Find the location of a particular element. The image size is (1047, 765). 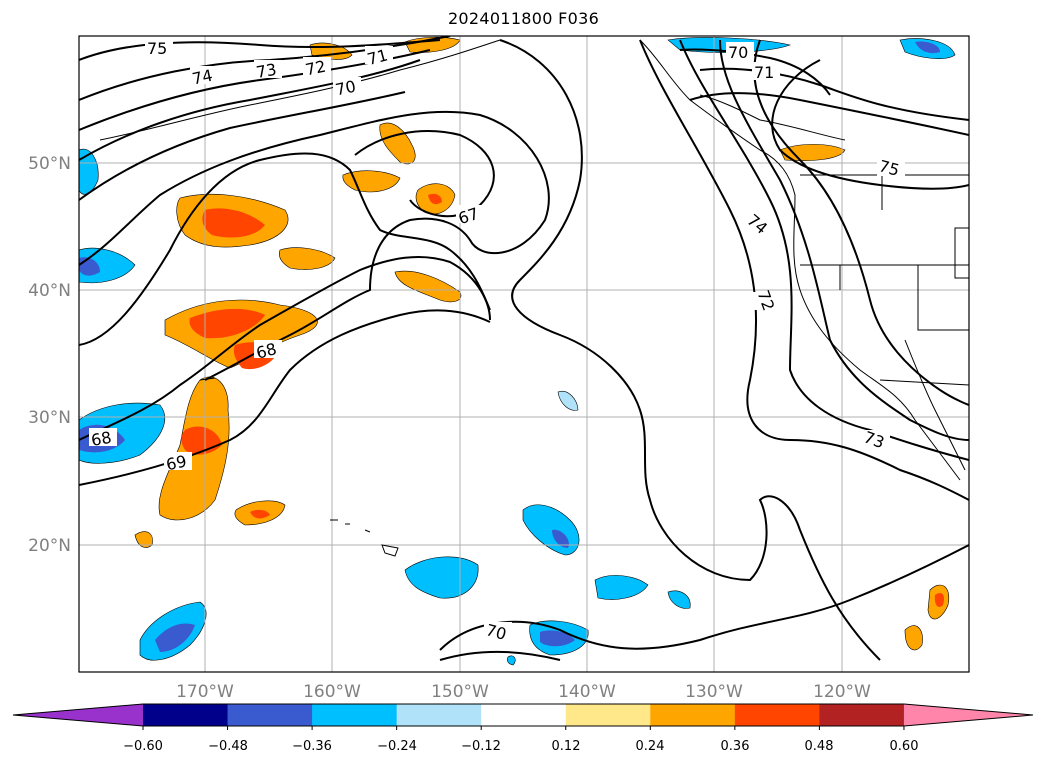

map-title: 2024011800 F036 is located at coordinates (523, 18).